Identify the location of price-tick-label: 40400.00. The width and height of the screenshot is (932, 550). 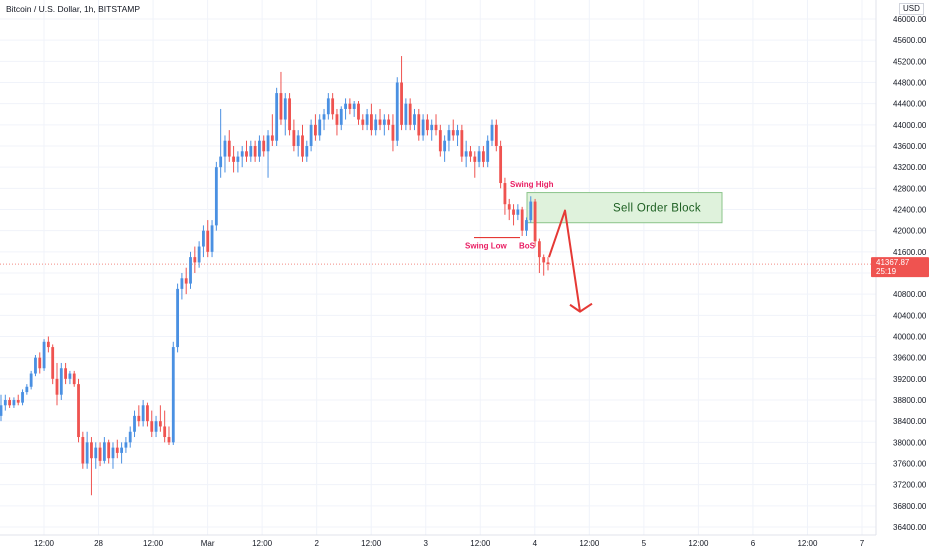
(910, 315).